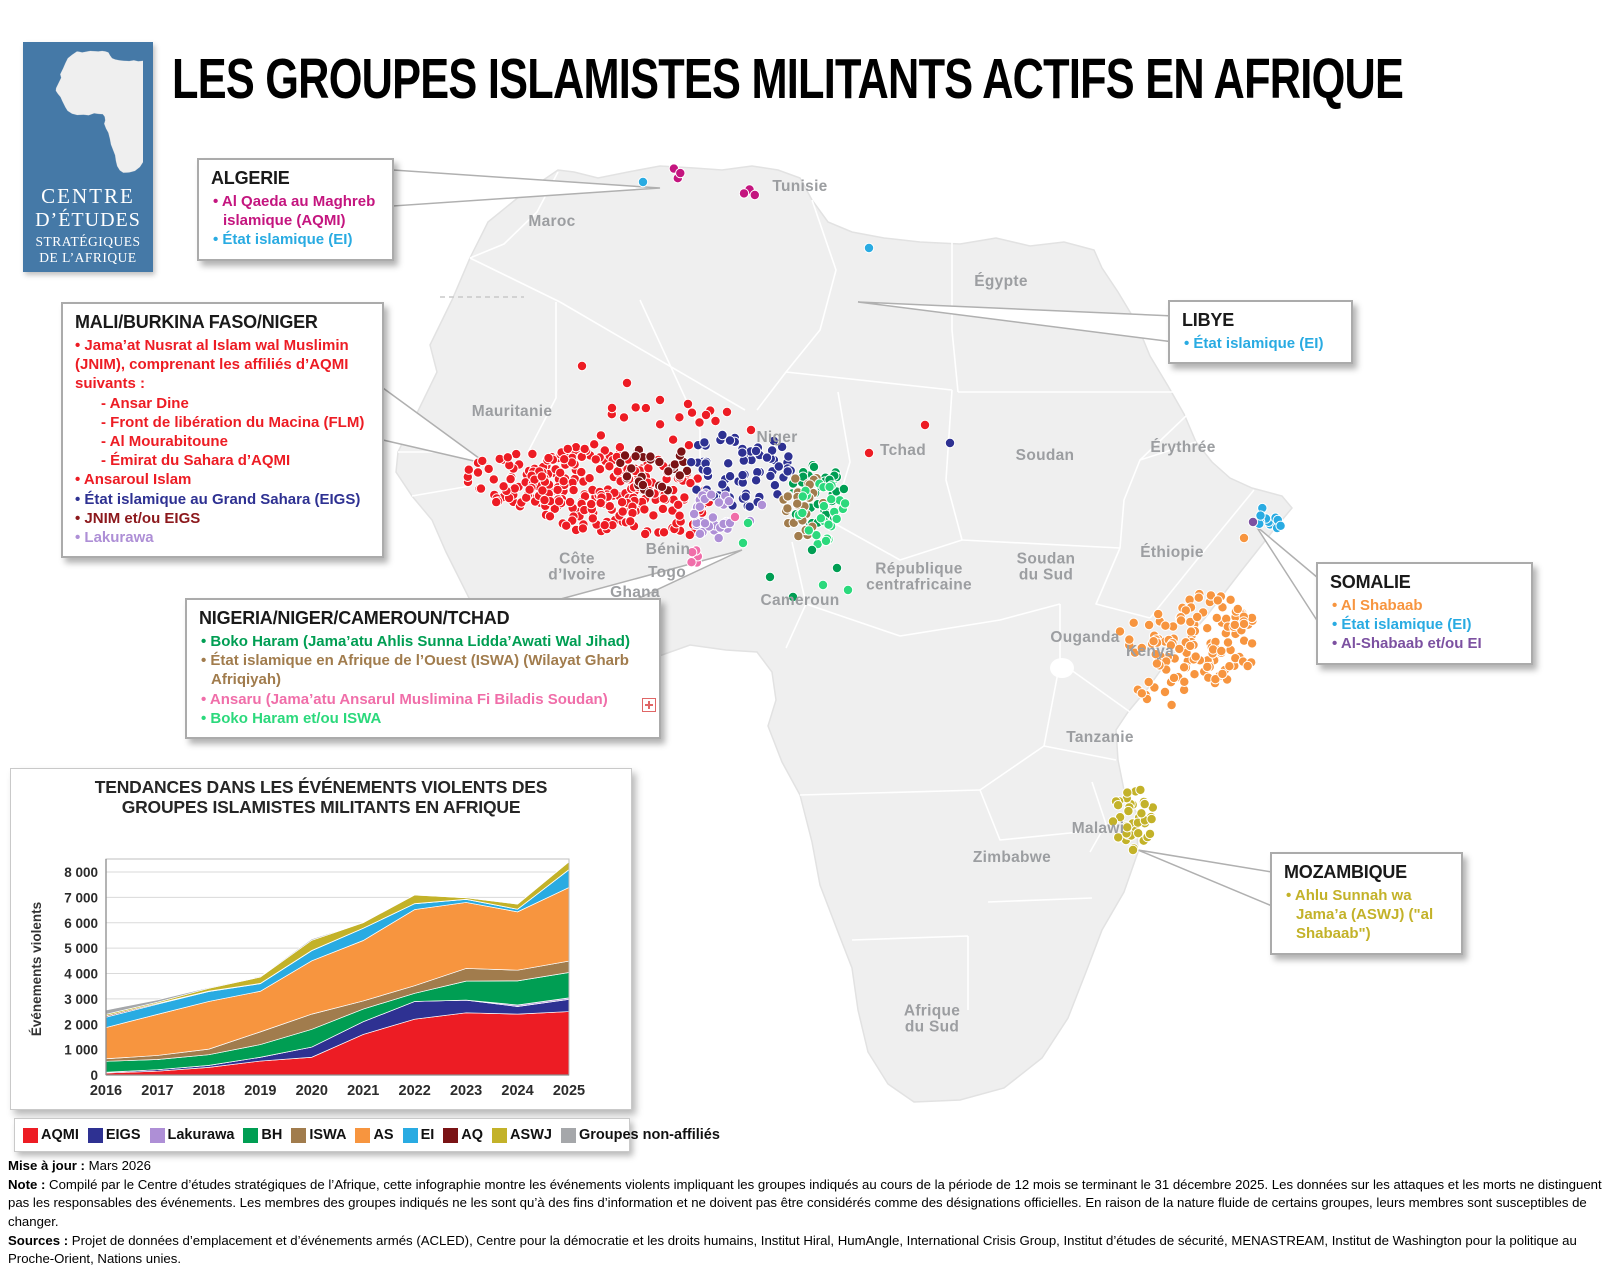 This screenshot has width=1616, height=1278. What do you see at coordinates (299, 1135) in the screenshot?
I see `legend-swatch` at bounding box center [299, 1135].